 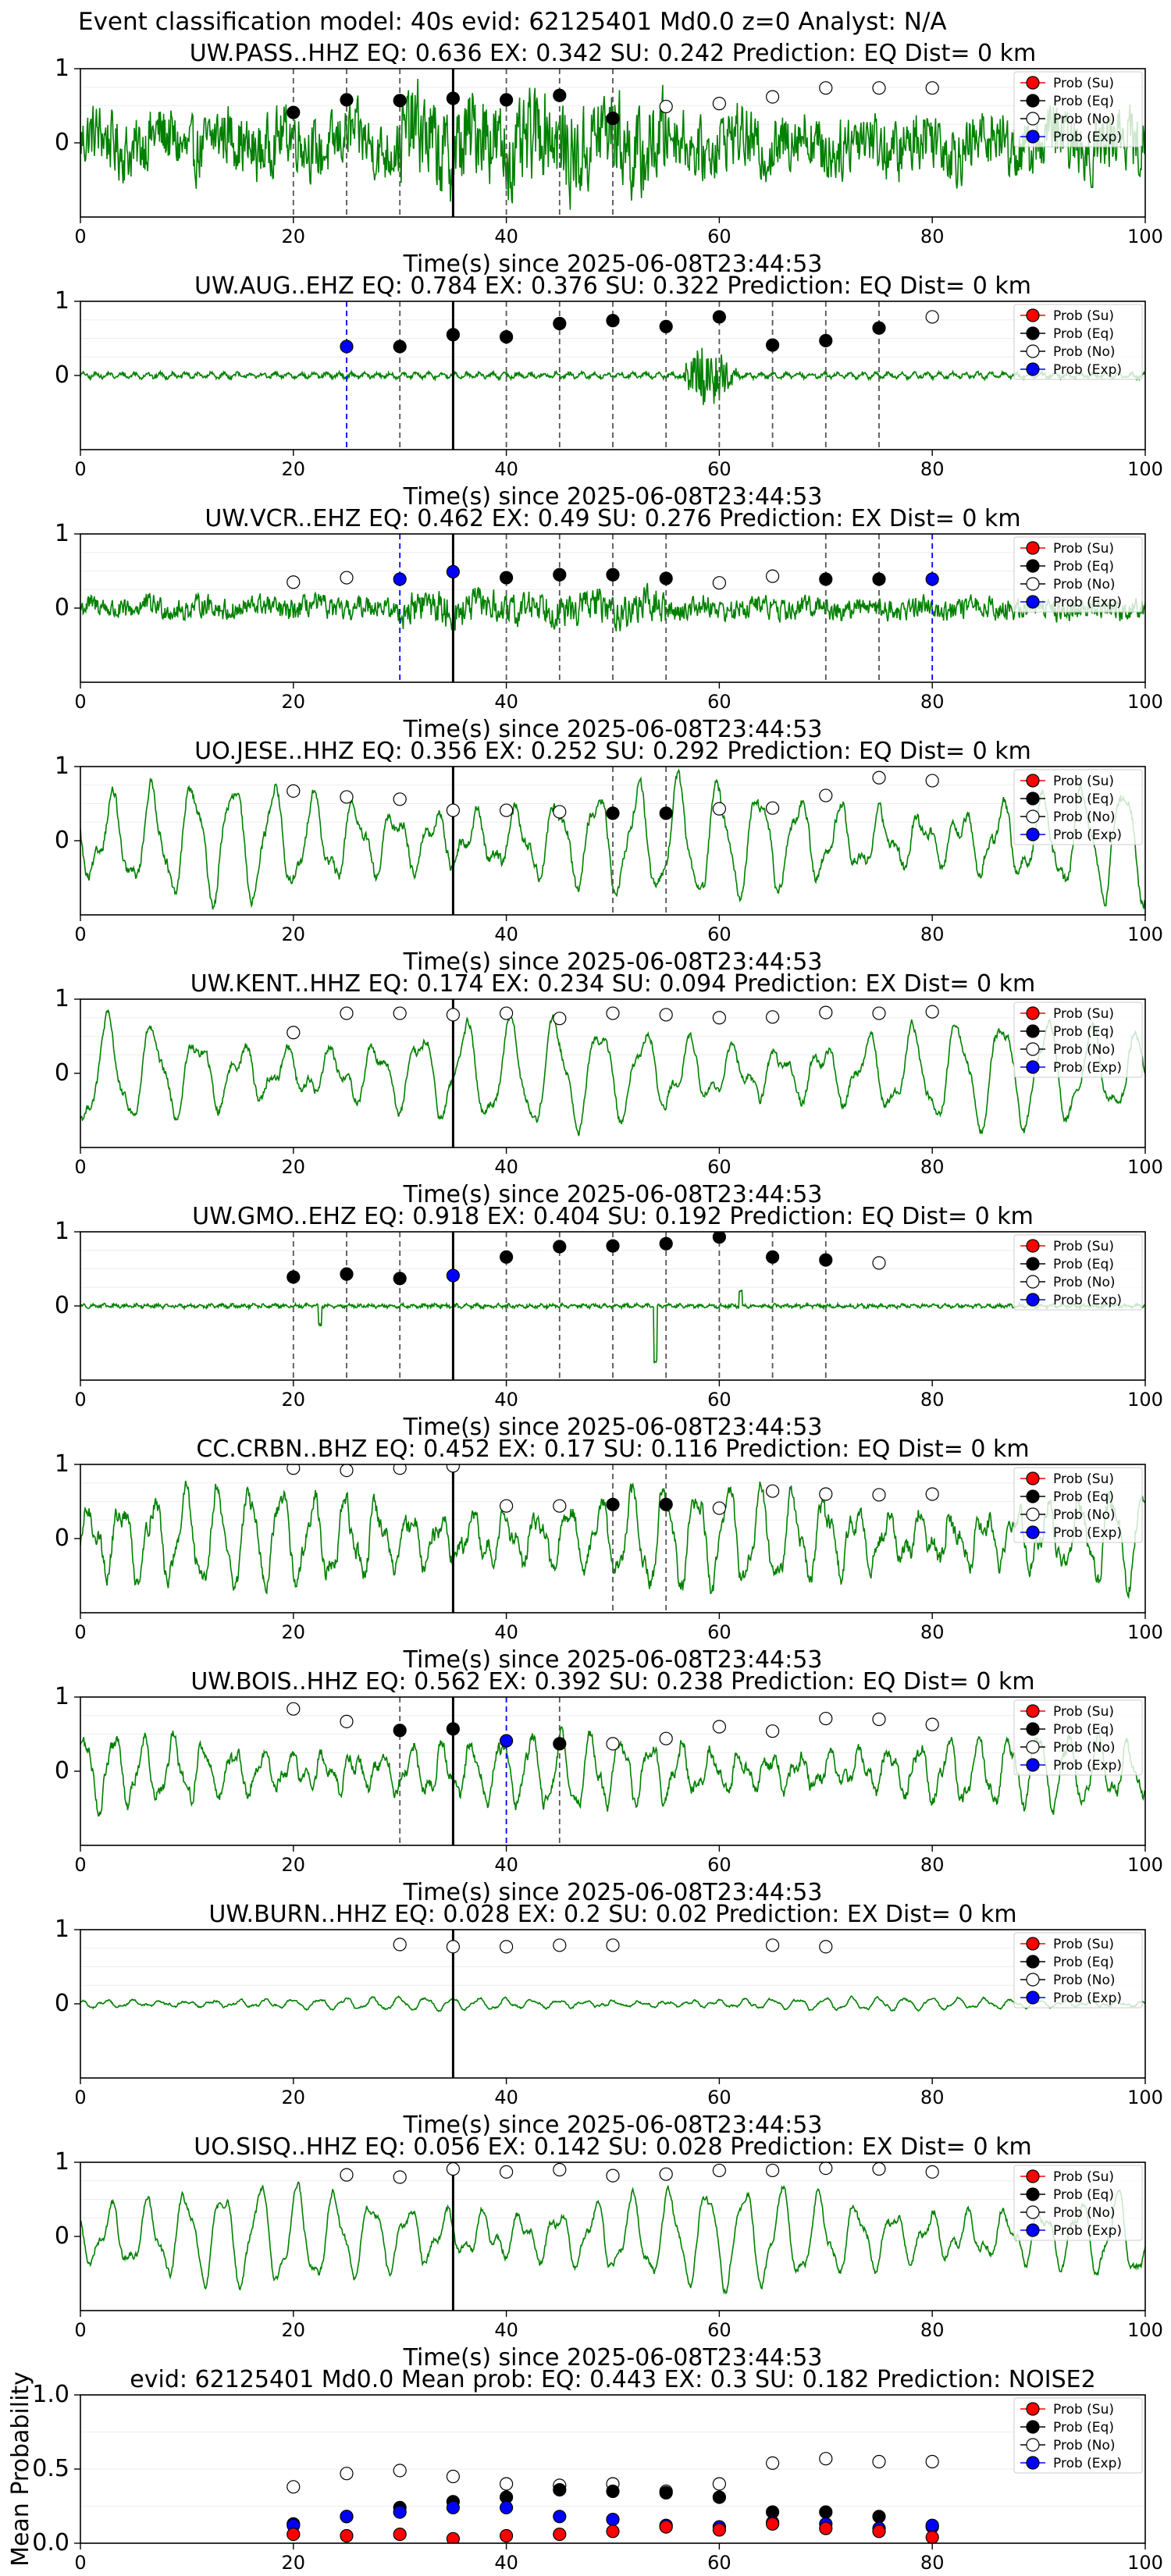 What do you see at coordinates (51, 2394) in the screenshot?
I see `y-tick-label: 1.0` at bounding box center [51, 2394].